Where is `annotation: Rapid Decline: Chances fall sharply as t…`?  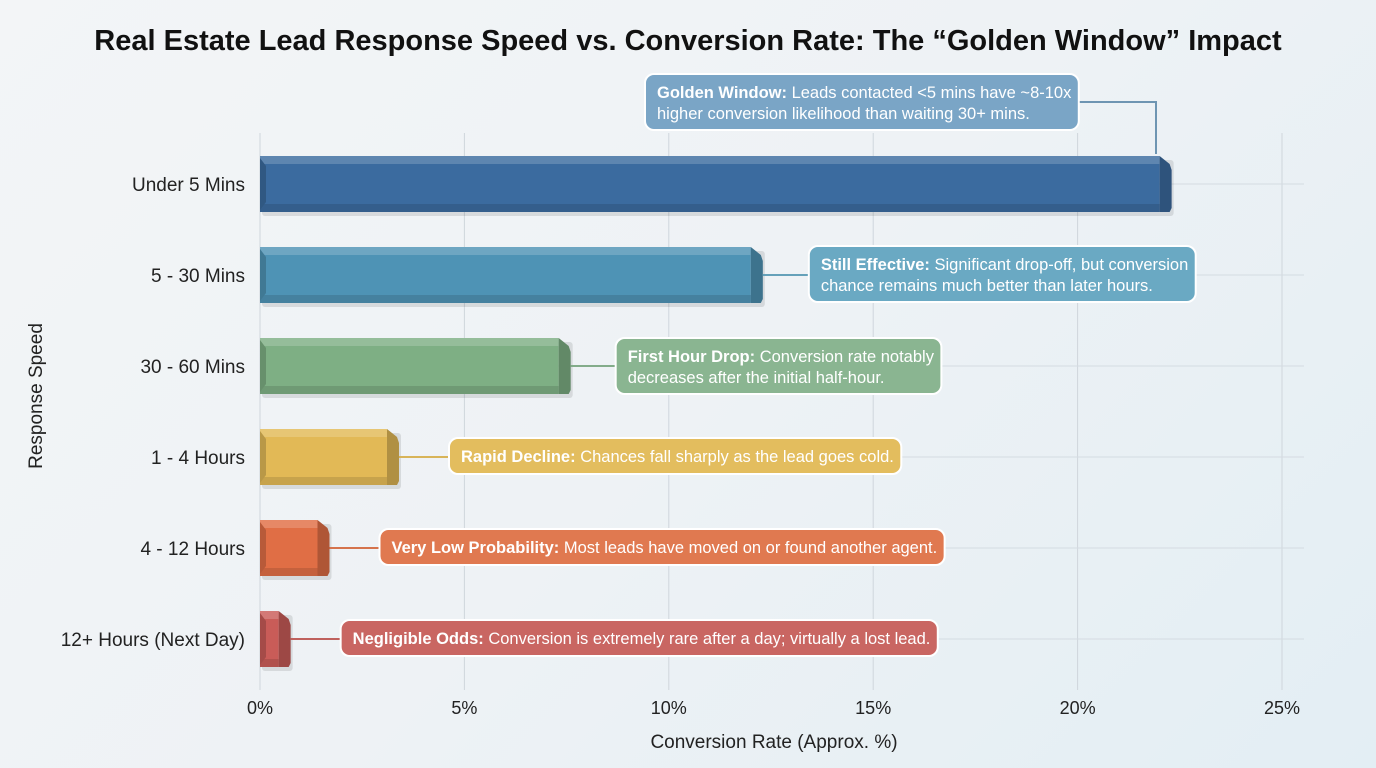
annotation: Rapid Decline: Chances fall sharply as t… is located at coordinates (650, 456).